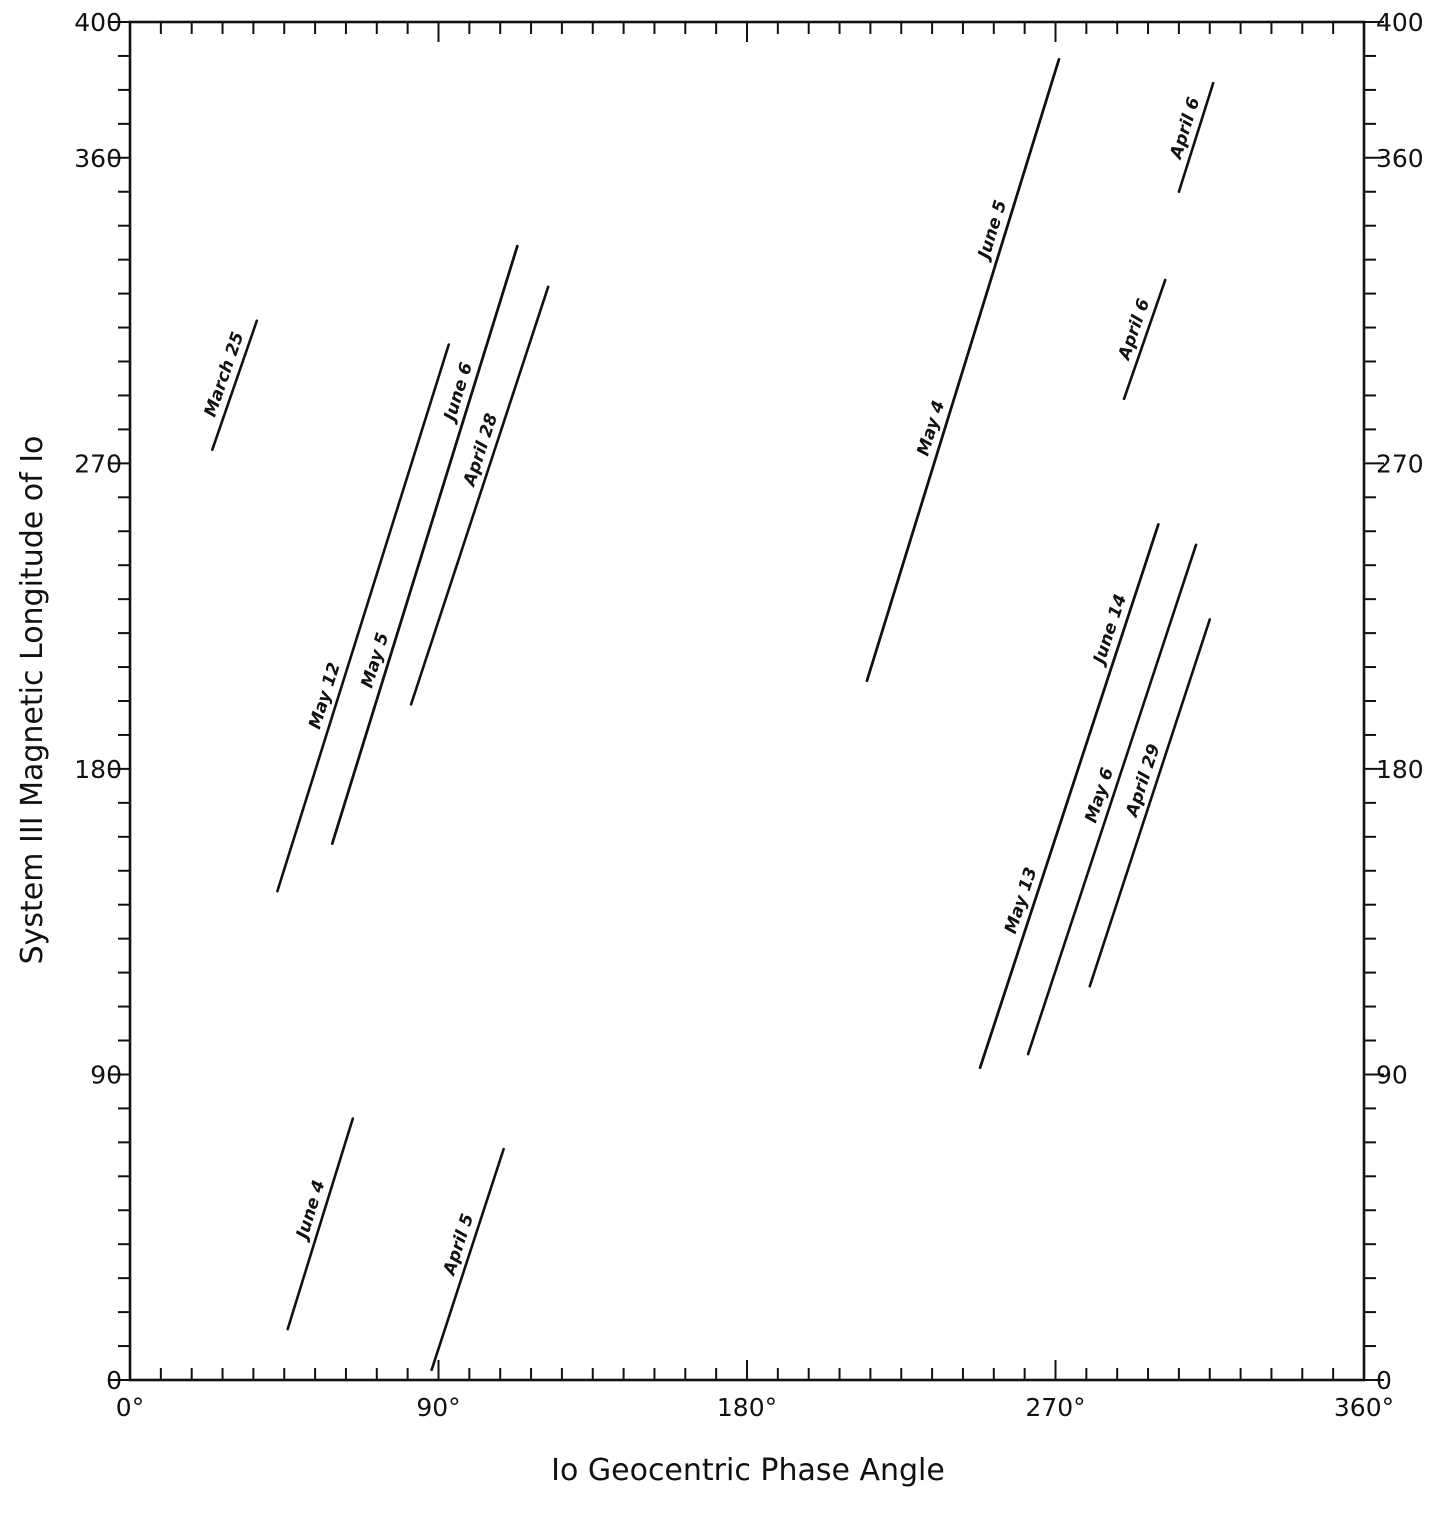  Describe the element at coordinates (1384, 1380) in the screenshot. I see `y-tick-label-right: 0` at that location.